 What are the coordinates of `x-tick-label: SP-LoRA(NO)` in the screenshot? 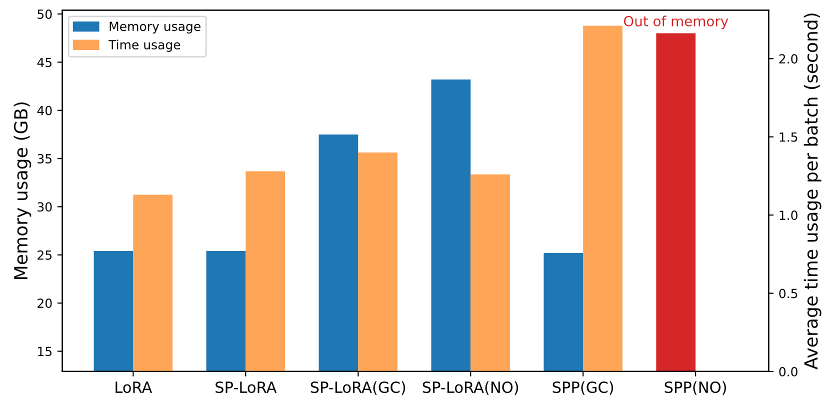 It's located at (470, 388).